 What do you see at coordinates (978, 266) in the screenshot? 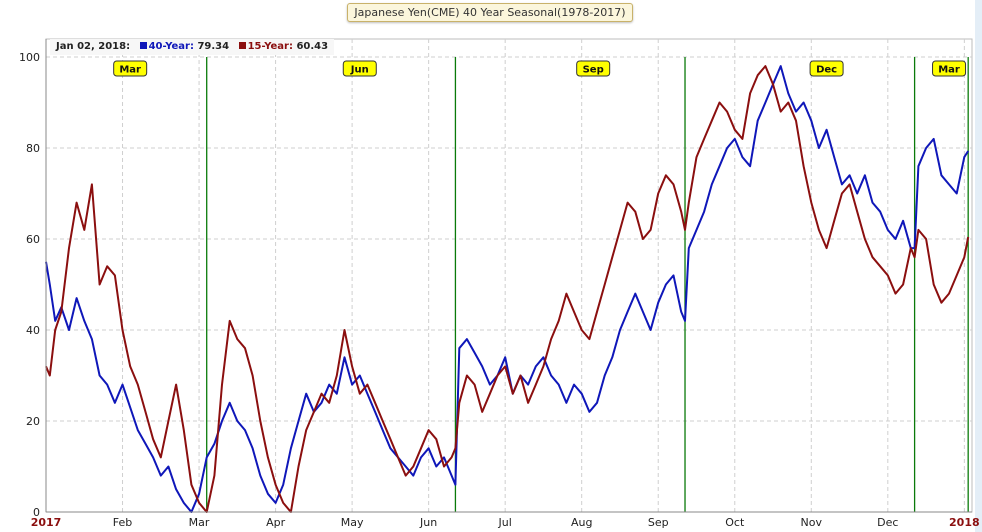
I see `window-right-edge` at bounding box center [978, 266].